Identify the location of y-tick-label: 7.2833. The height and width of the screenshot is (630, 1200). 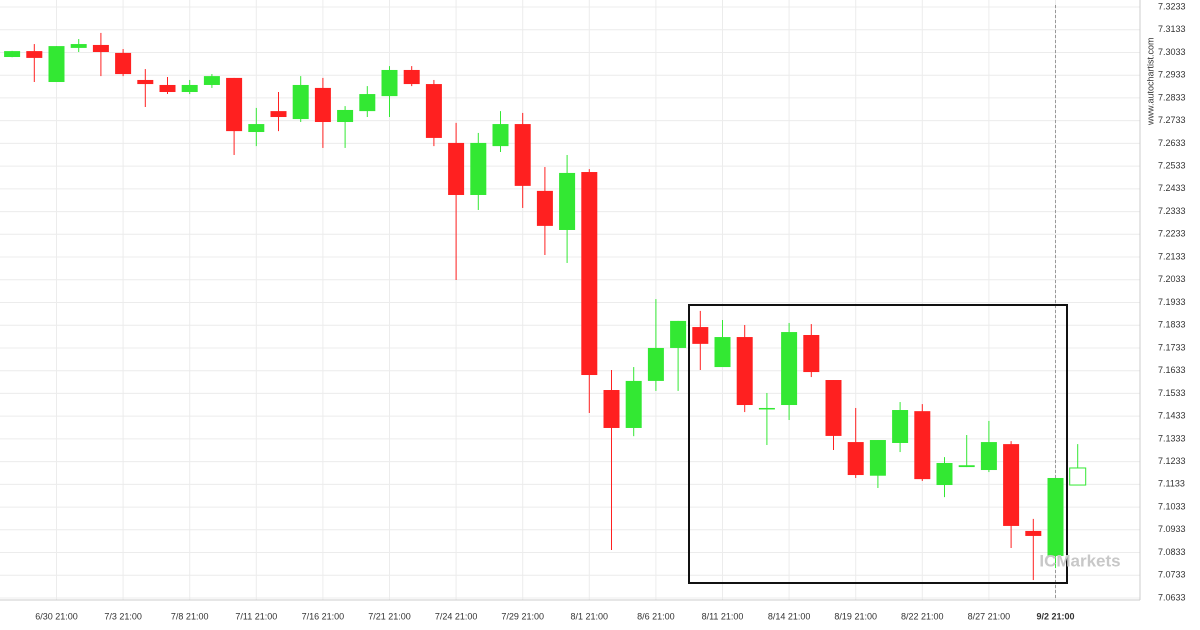
(1172, 97).